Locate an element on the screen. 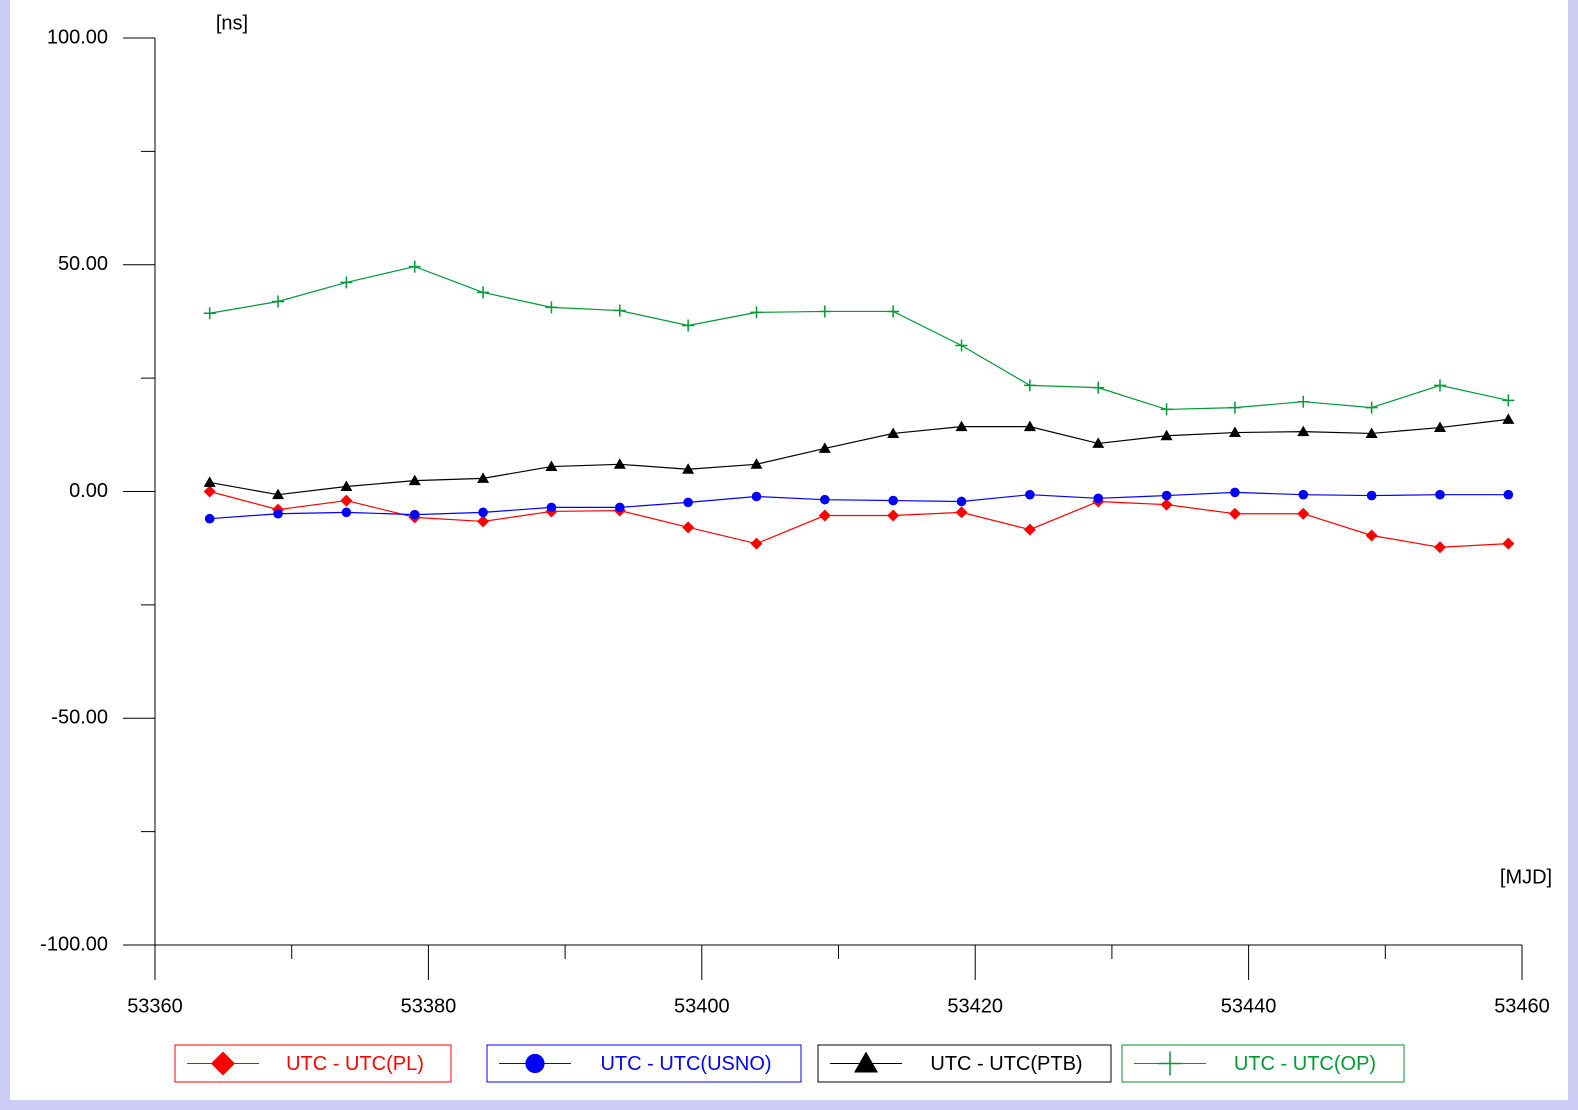  y-axis-label: [ns] is located at coordinates (232, 23).